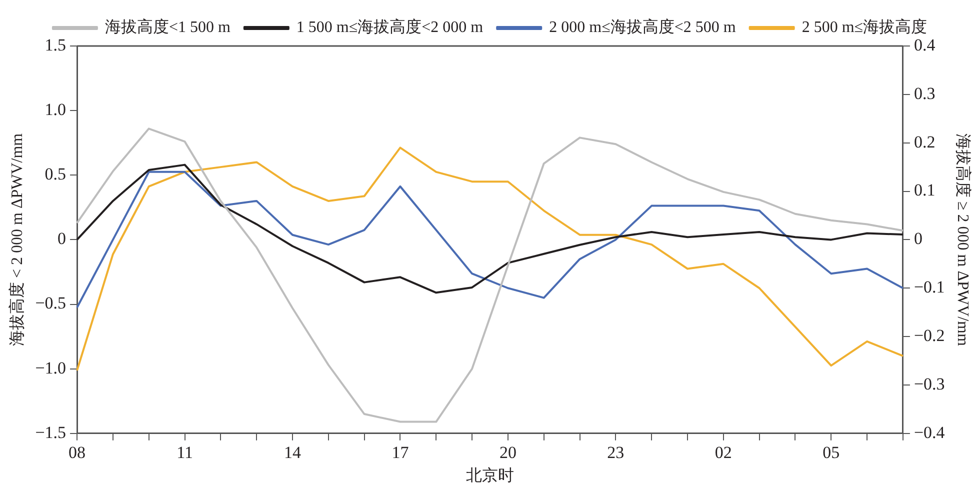  Describe the element at coordinates (925, 190) in the screenshot. I see `y2-tick-label: 0.1` at that location.